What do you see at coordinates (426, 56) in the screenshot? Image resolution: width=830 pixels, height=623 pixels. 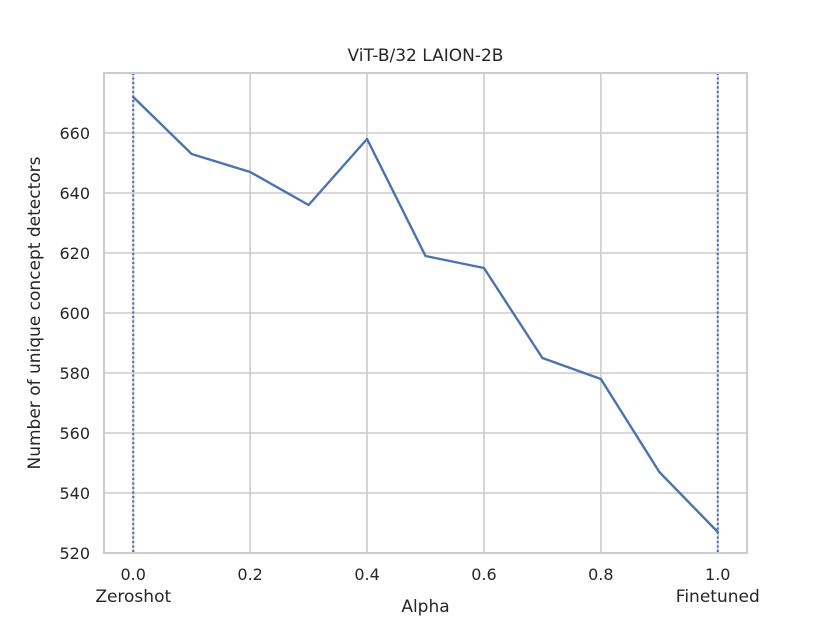 I see `chart-title: ViT-B/32 LAION-2B` at bounding box center [426, 56].